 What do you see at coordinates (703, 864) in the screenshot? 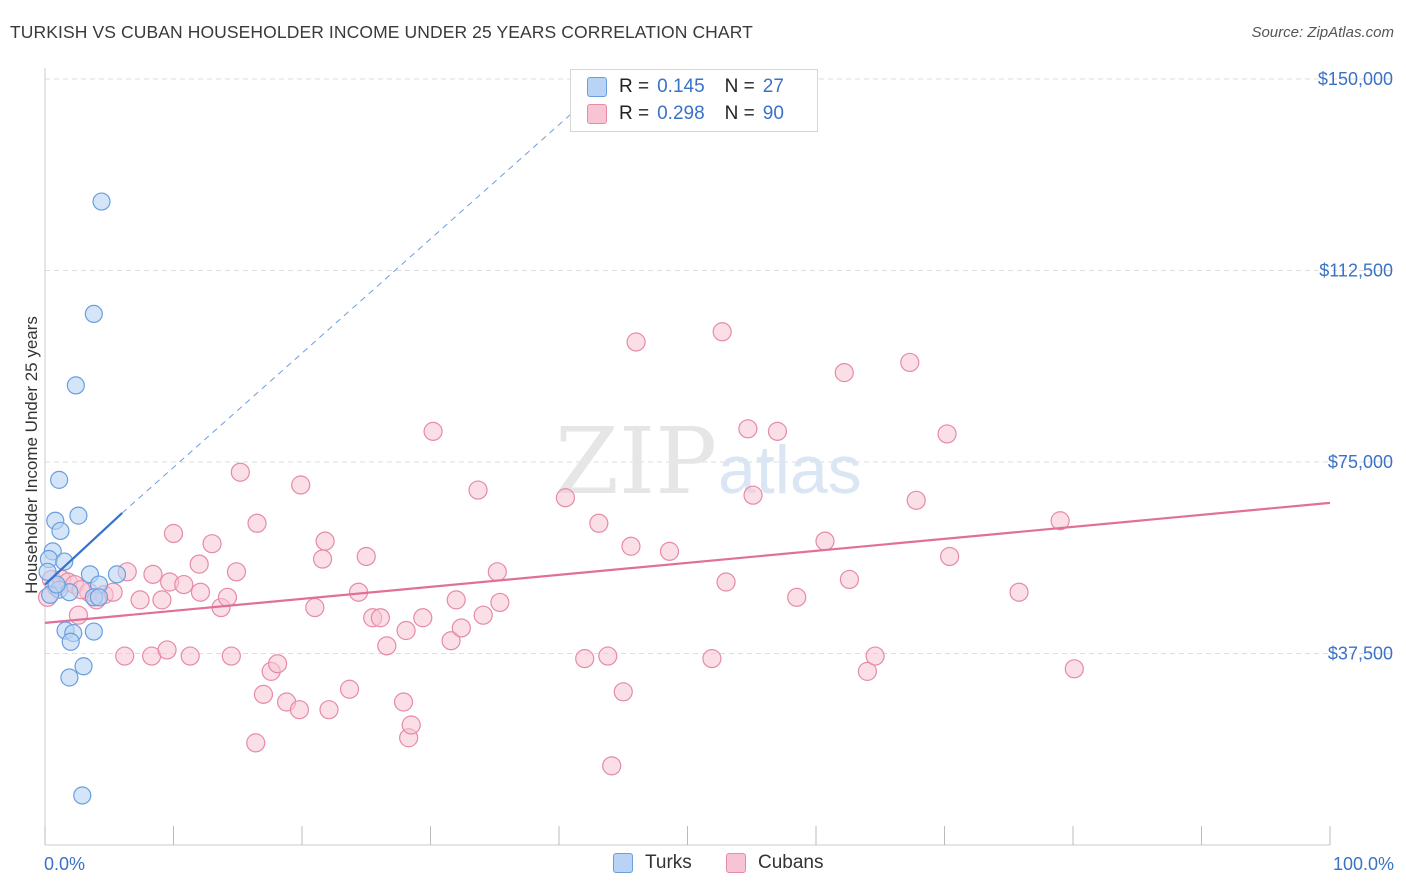
I see `series-legend: Turks Cubans` at bounding box center [703, 864].